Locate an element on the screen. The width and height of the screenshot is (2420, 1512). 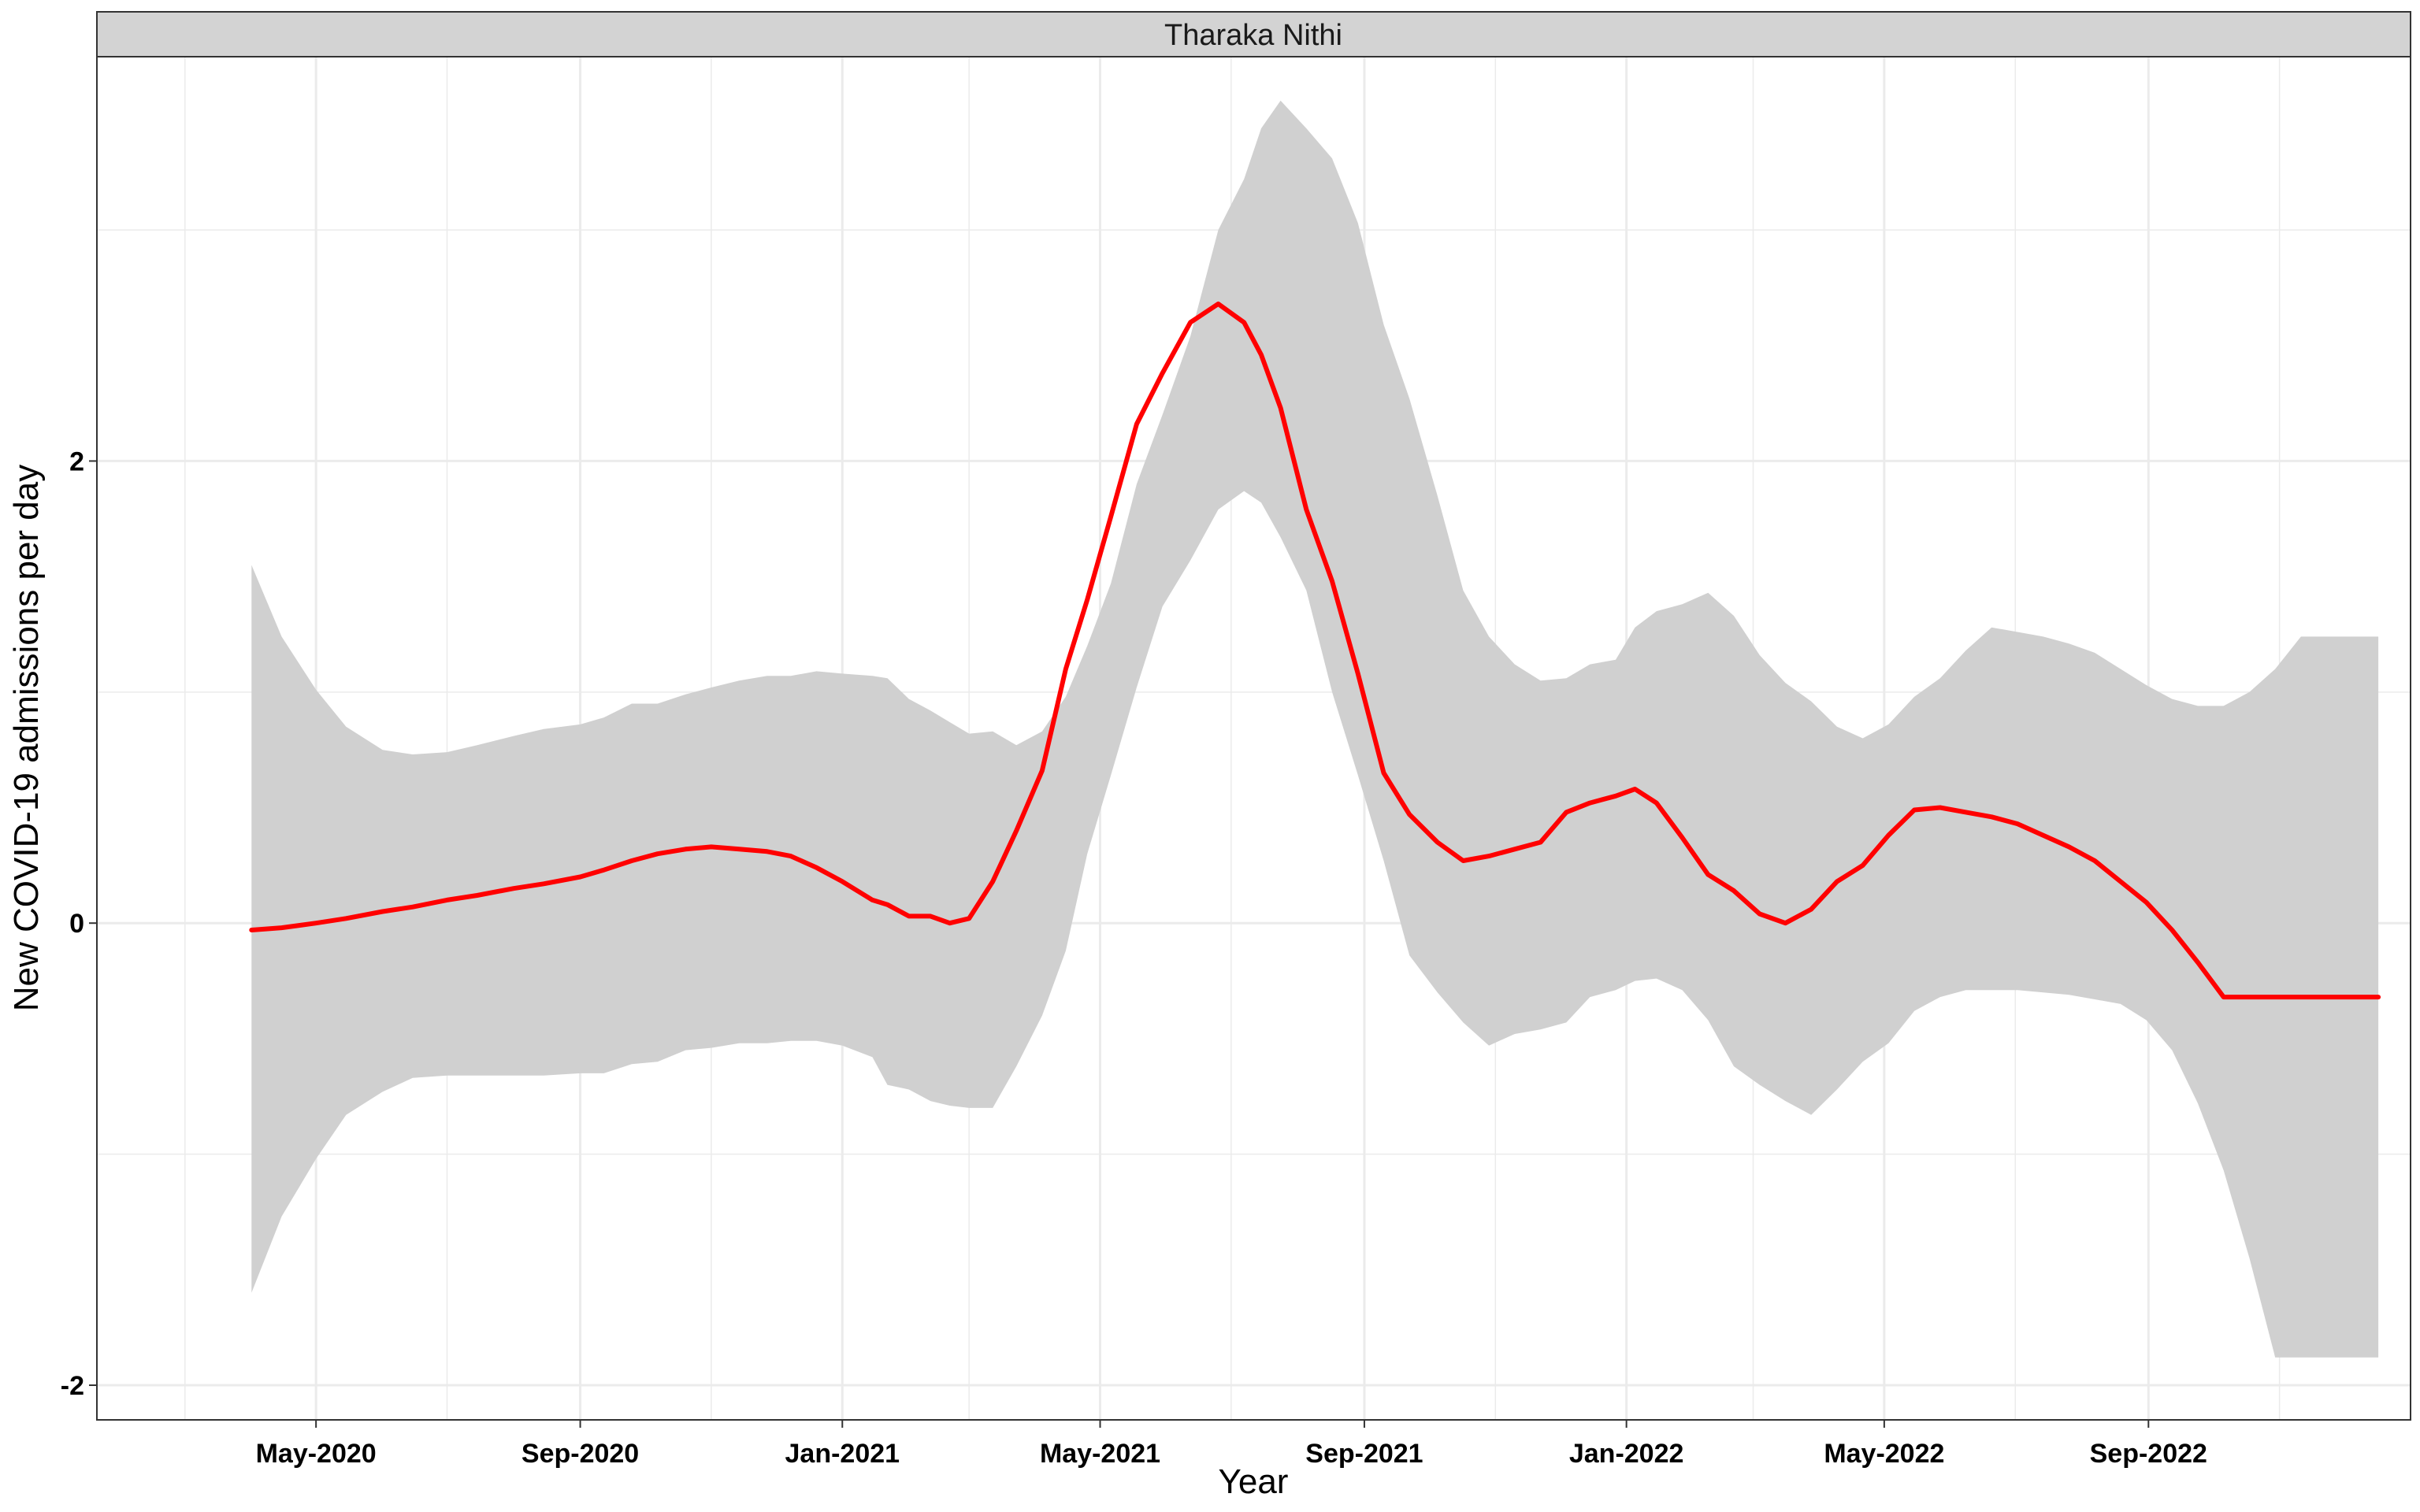
x-tick-label: May-2020 is located at coordinates (316, 1454).